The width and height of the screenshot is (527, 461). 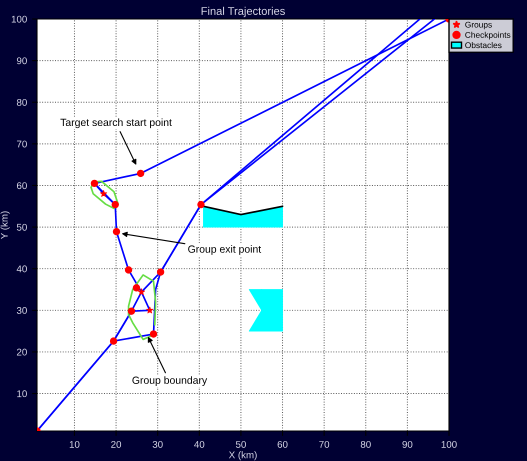 I want to click on y-tick-label: 80, so click(x=21, y=102).